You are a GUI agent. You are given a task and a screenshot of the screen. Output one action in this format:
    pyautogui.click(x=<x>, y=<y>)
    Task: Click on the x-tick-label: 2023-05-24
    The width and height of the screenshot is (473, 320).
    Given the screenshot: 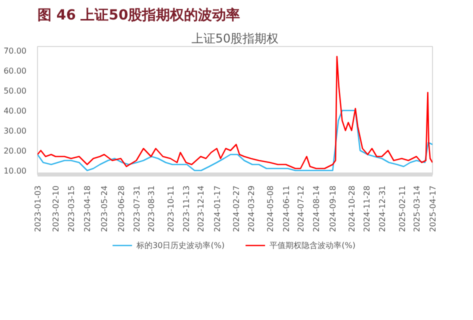 What is the action you would take?
    pyautogui.click(x=105, y=208)
    